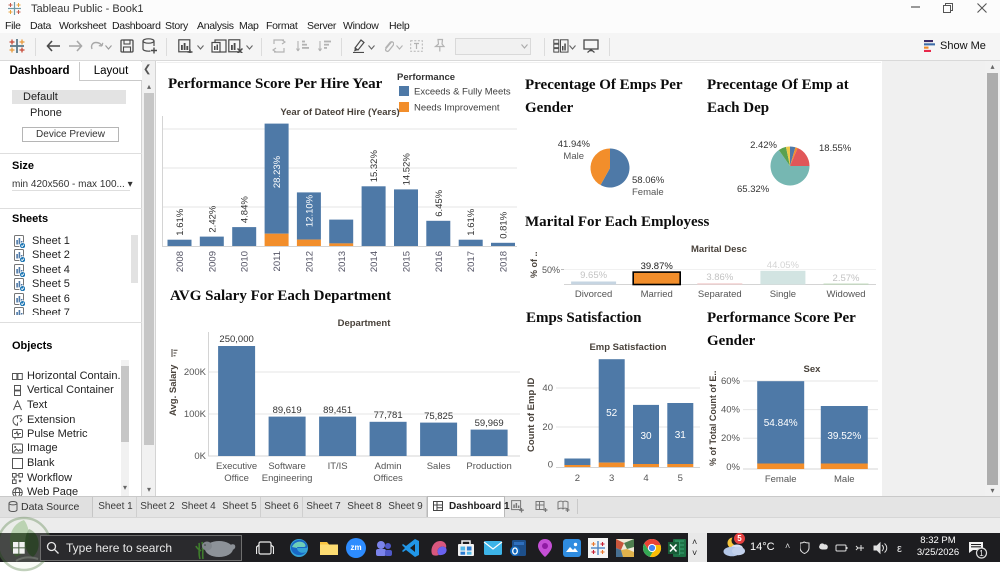 The width and height of the screenshot is (1000, 574). Describe the element at coordinates (594, 294) in the screenshot. I see `svg-text: Divorced` at that location.